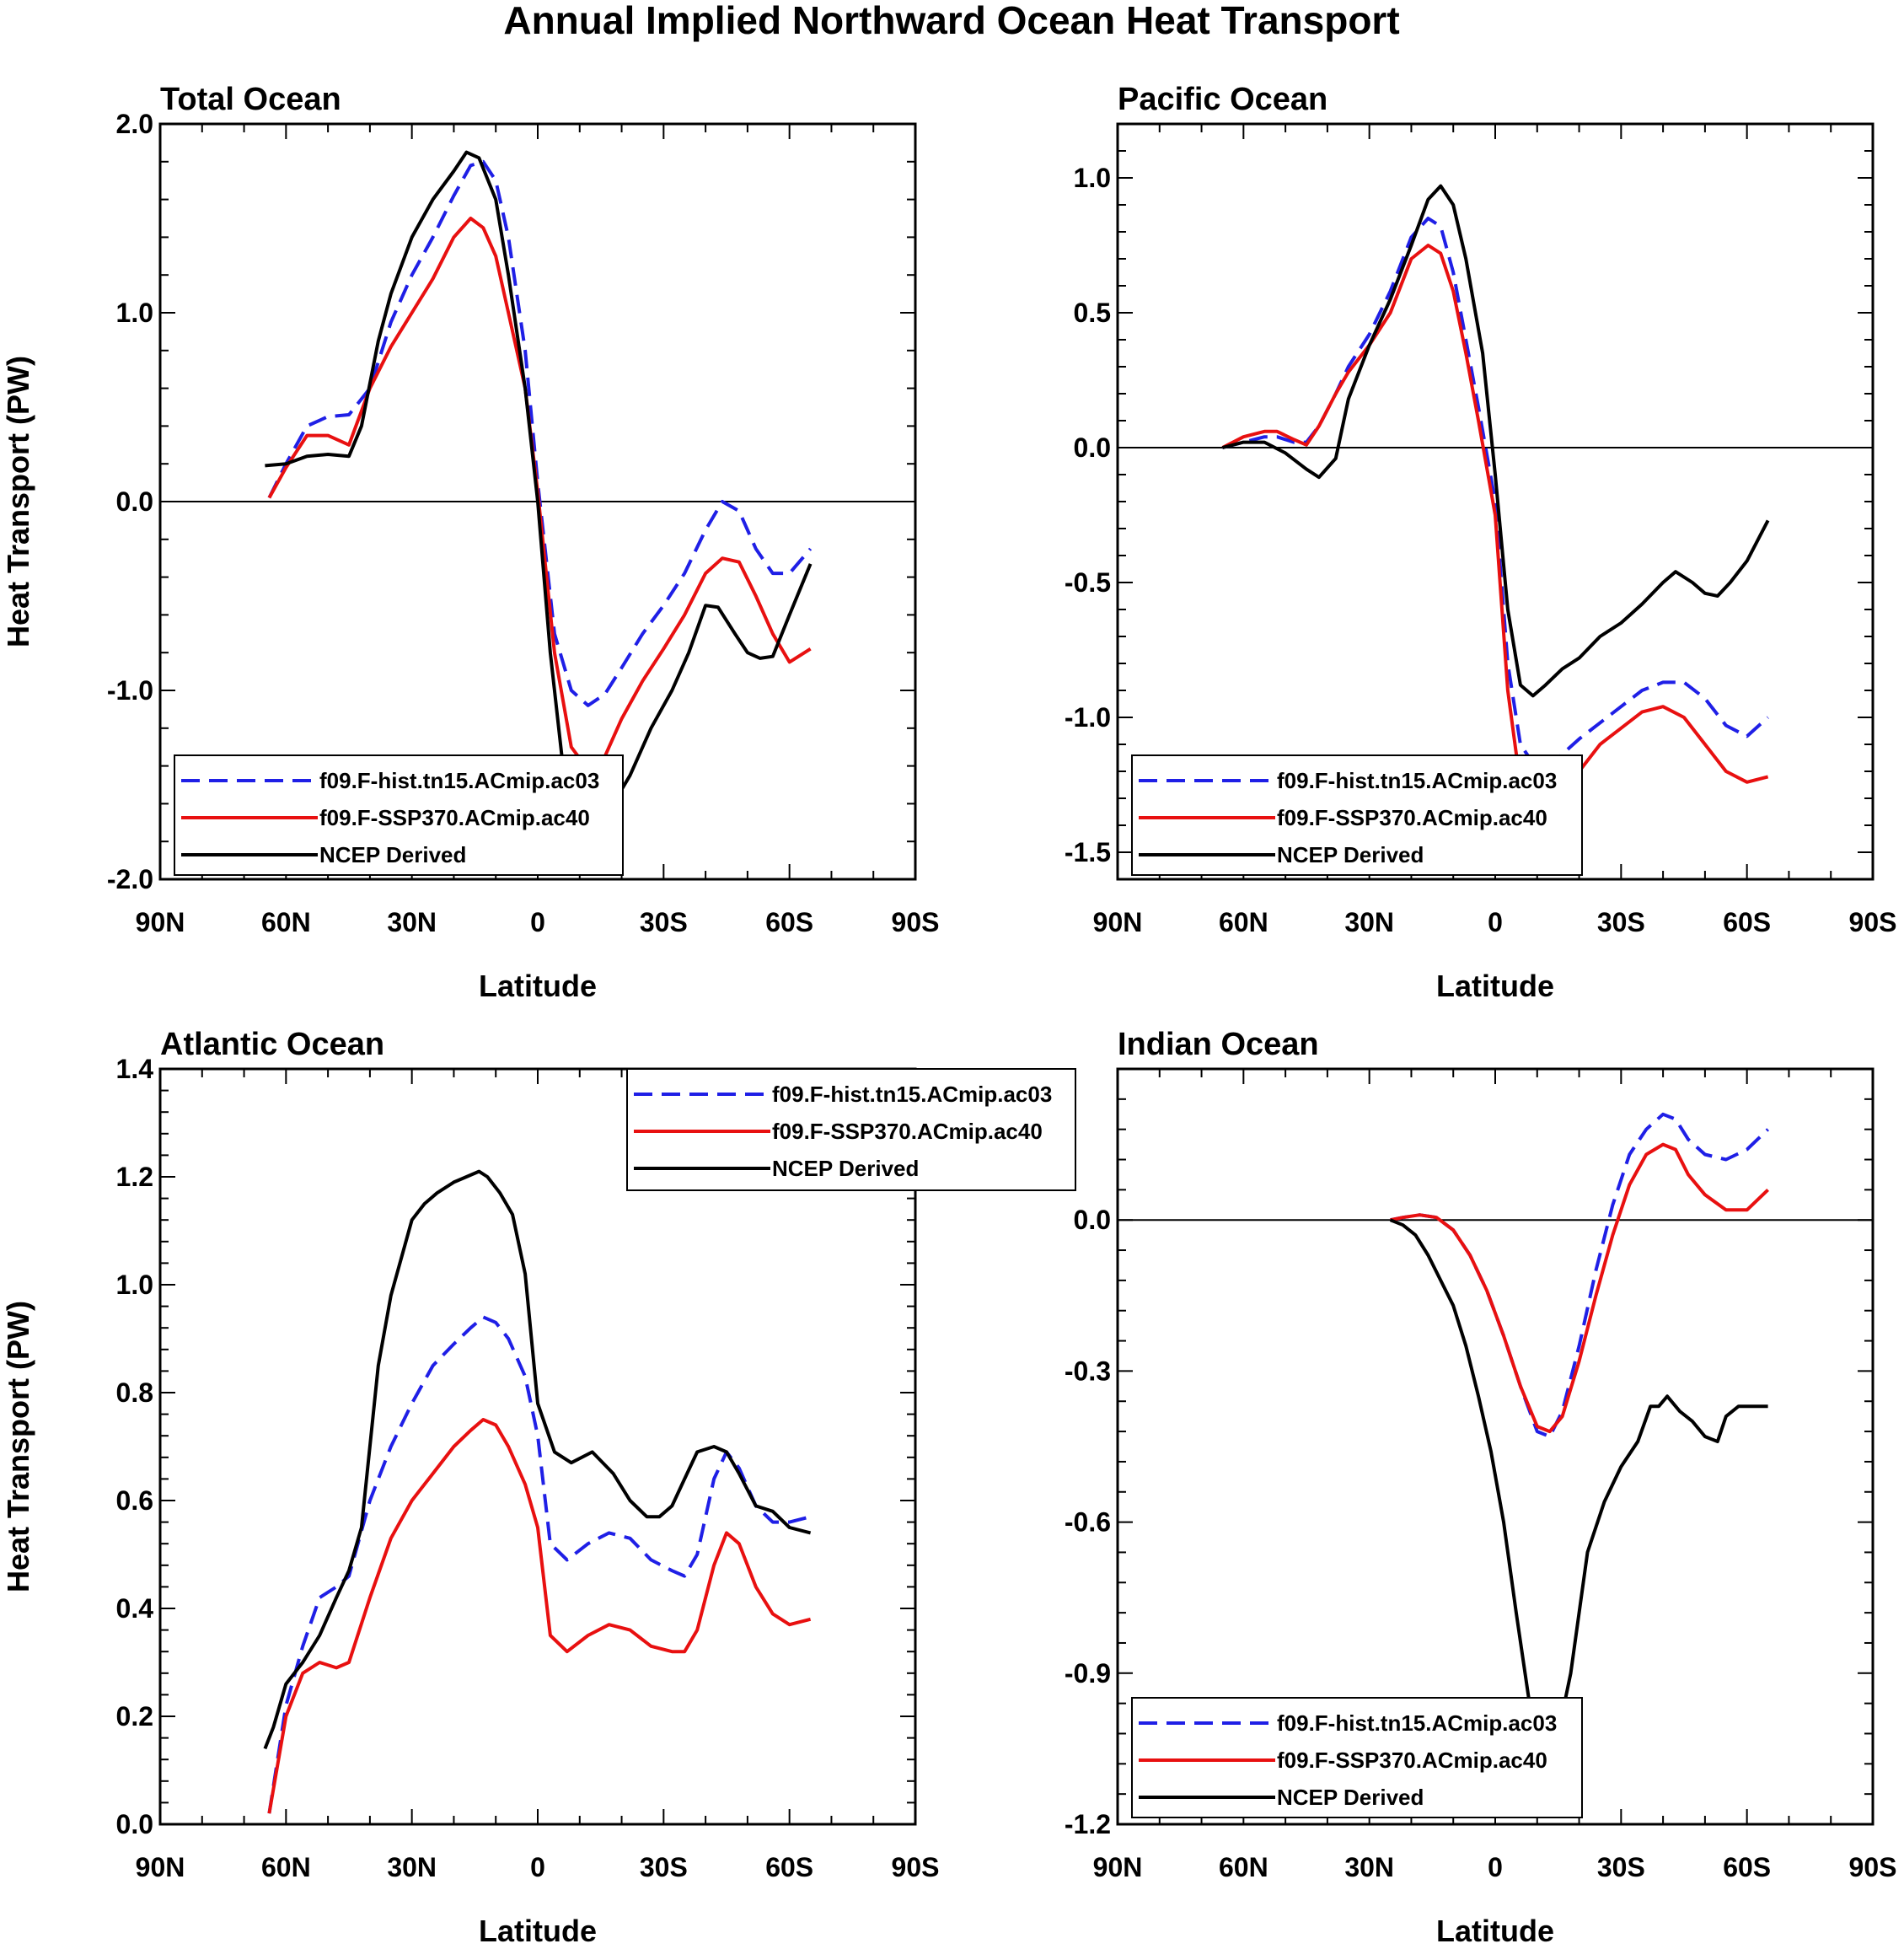 The width and height of the screenshot is (1904, 1949). What do you see at coordinates (130, 879) in the screenshot?
I see `y-tick-label: -2.0` at bounding box center [130, 879].